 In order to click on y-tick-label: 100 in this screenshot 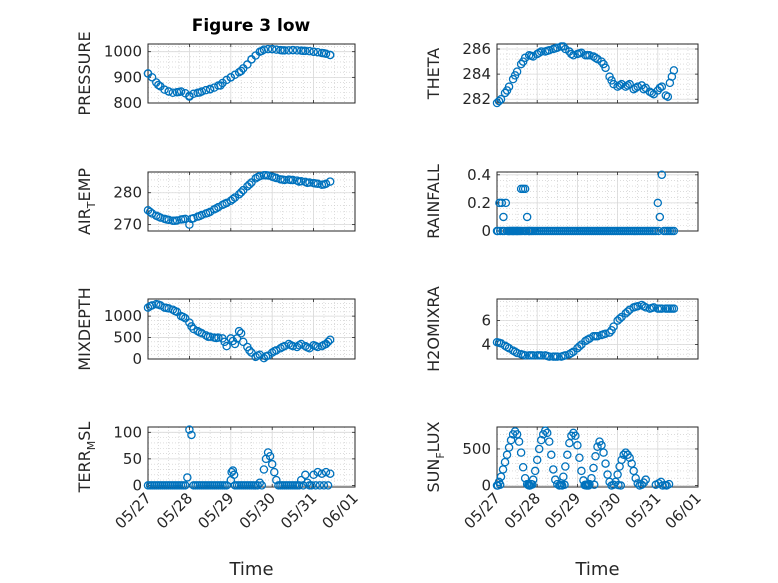, I will do `click(127, 432)`.